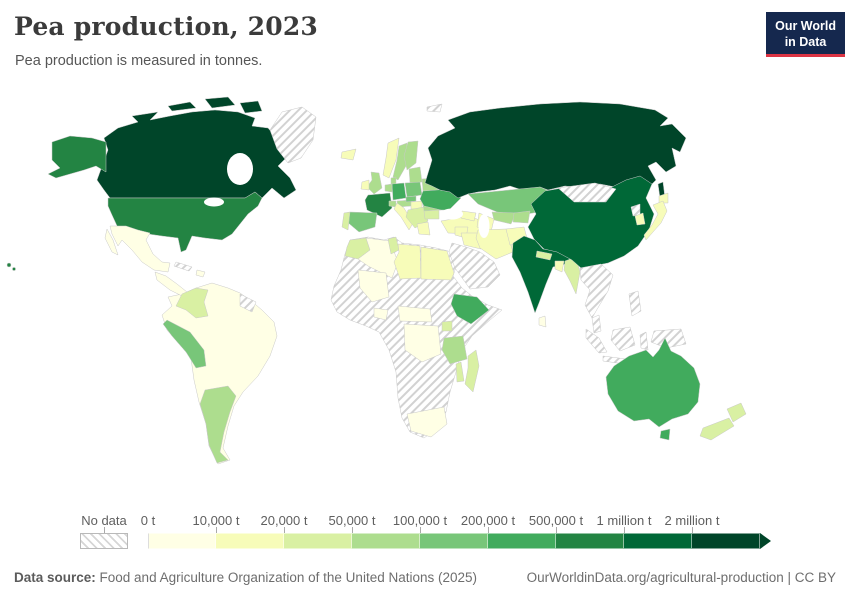 This screenshot has height=600, width=850. What do you see at coordinates (214, 202) in the screenshot?
I see `great-lakes` at bounding box center [214, 202].